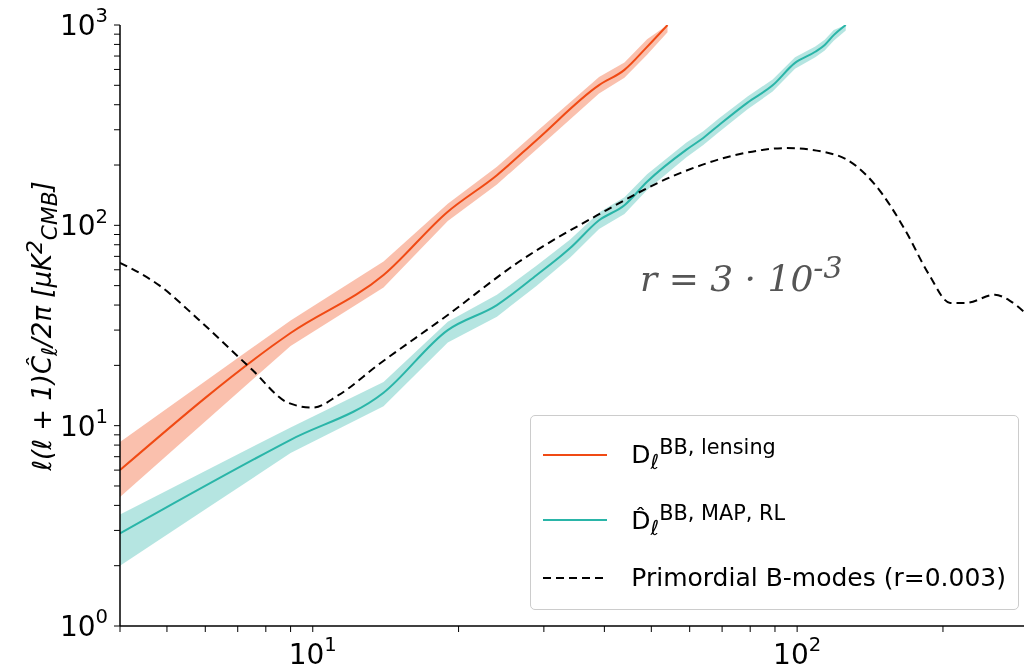 The height and width of the screenshot is (665, 1029). Describe the element at coordinates (83, 424) in the screenshot. I see `y-tick-label: 10$^{1}$` at that location.